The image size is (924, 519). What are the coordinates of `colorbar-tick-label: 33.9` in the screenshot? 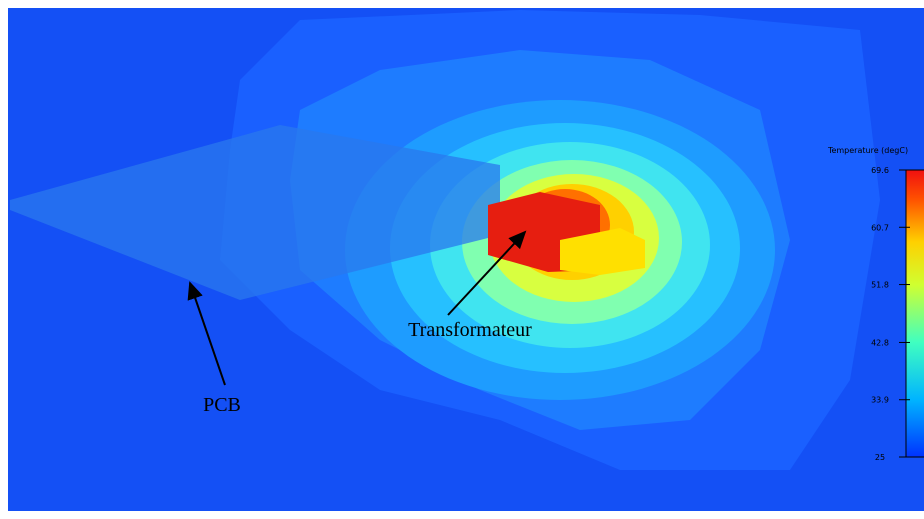 It's located at (880, 400).